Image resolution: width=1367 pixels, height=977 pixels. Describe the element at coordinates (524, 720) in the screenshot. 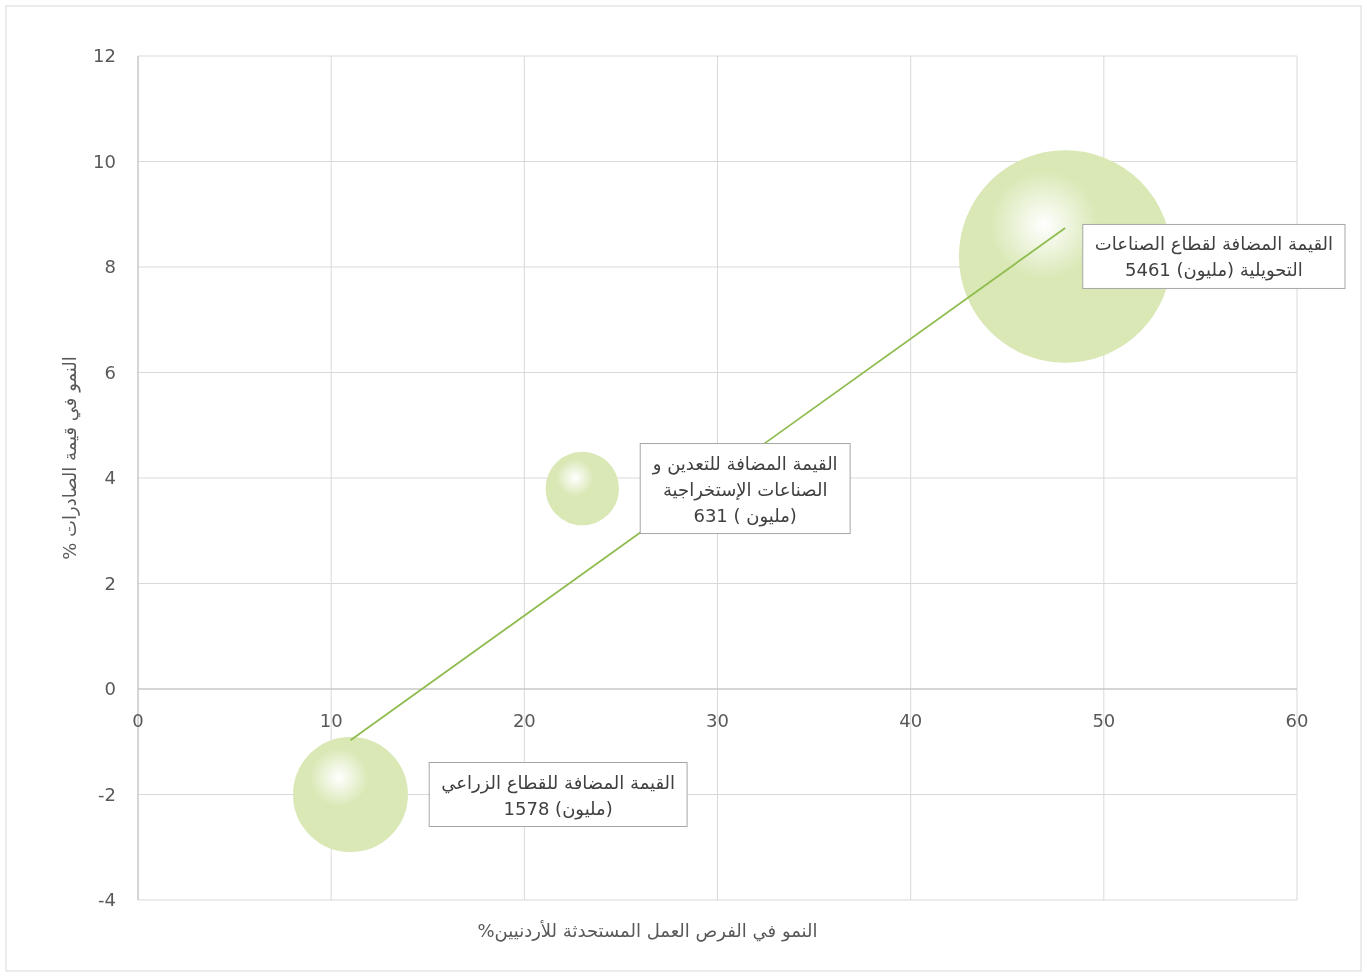

I see `x-tick-label: 20` at that location.